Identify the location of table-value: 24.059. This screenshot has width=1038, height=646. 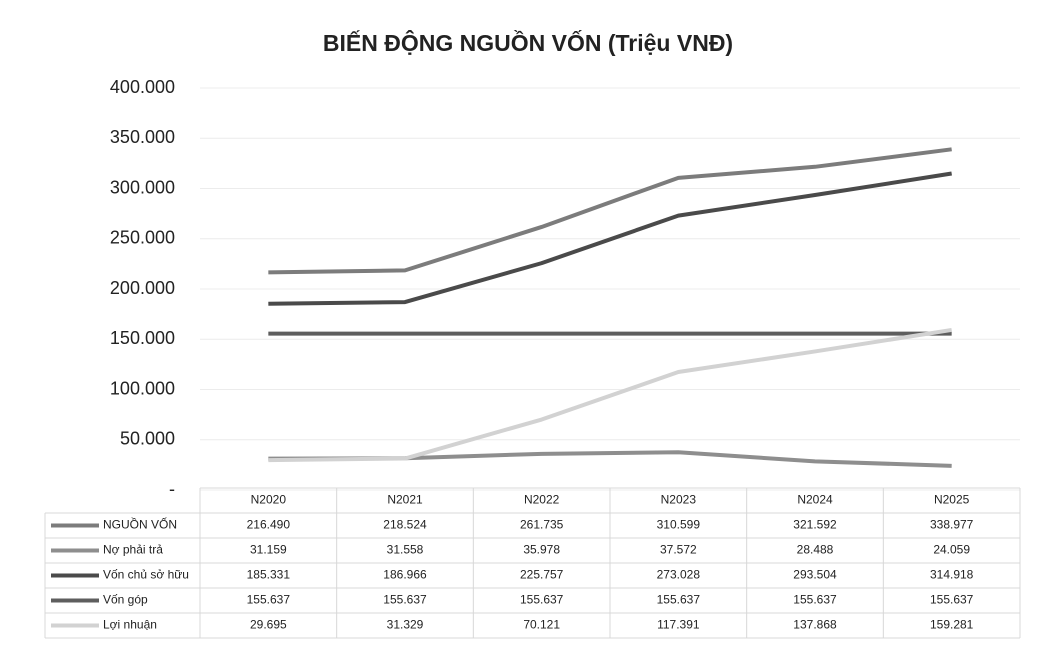
(951, 550).